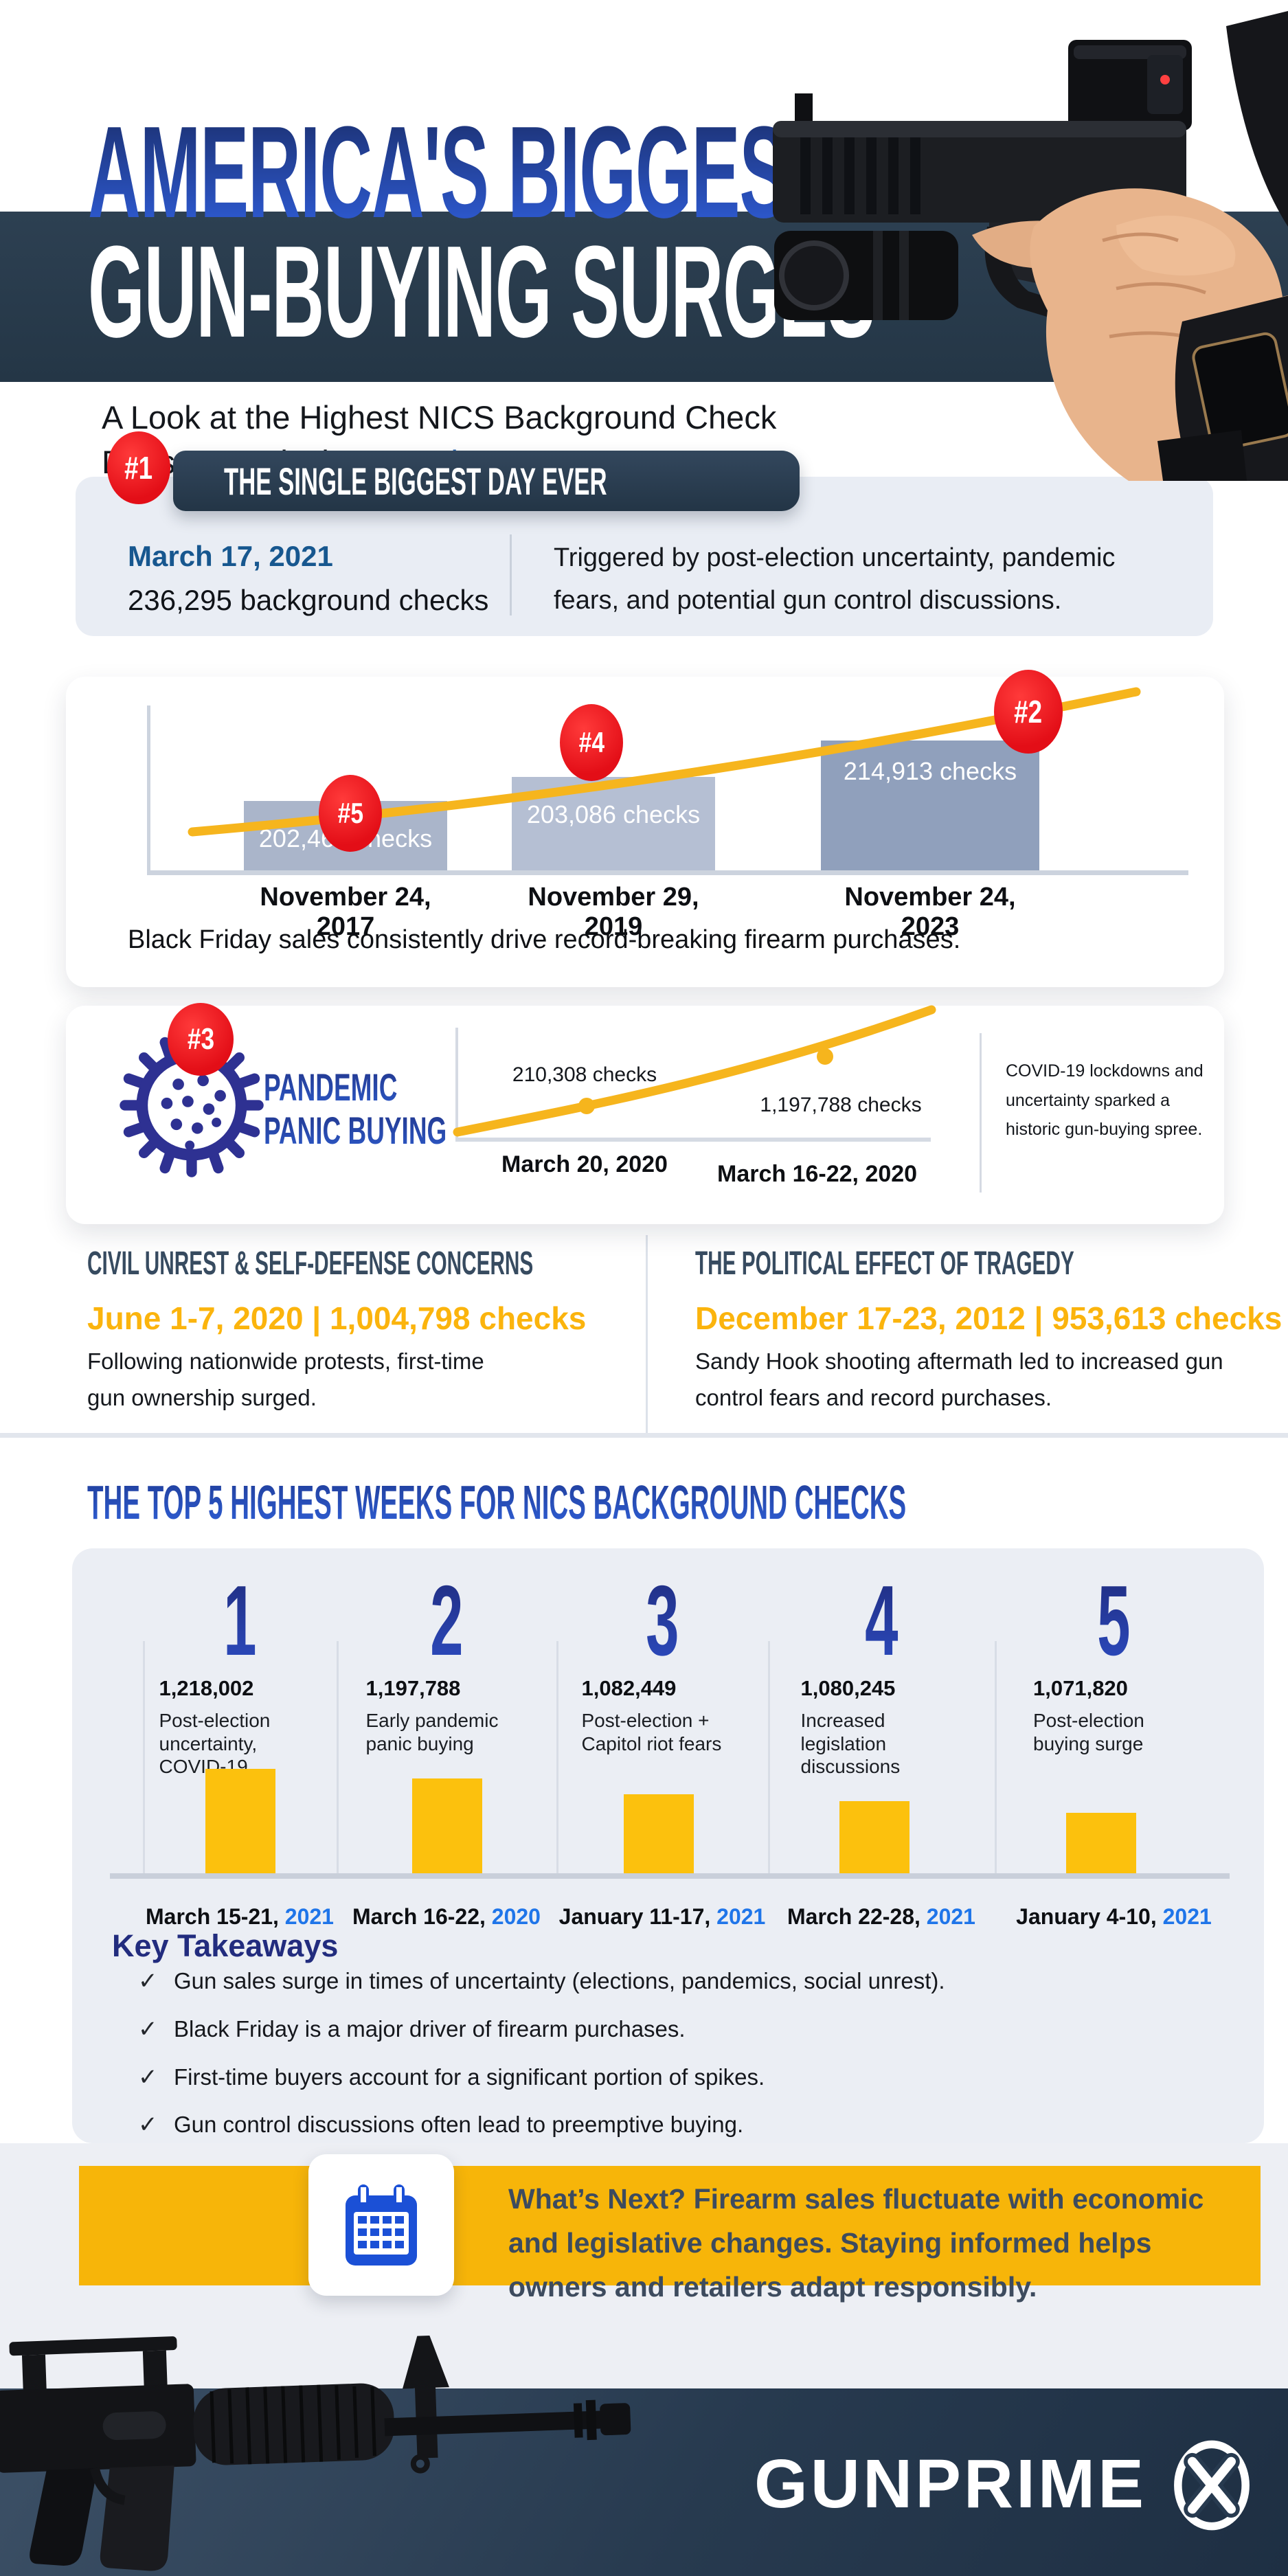 Image resolution: width=1288 pixels, height=2576 pixels. I want to click on top5-axis, so click(670, 1876).